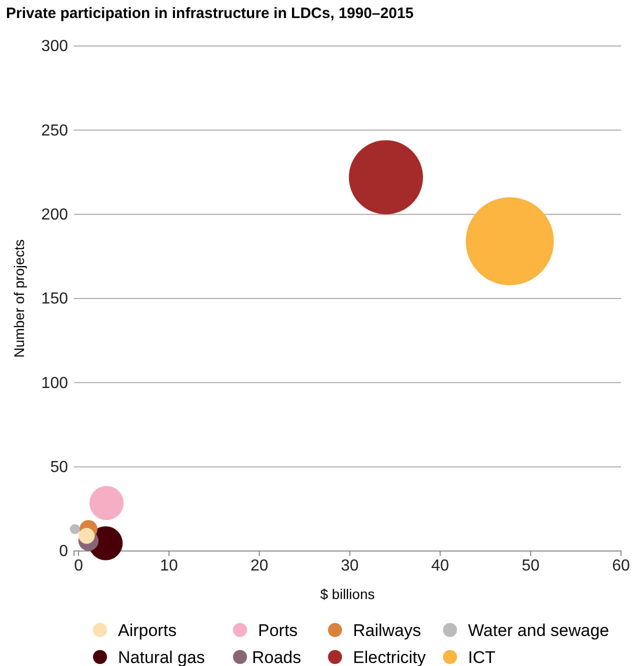 The height and width of the screenshot is (666, 633). What do you see at coordinates (387, 630) in the screenshot?
I see `legend-label: Railways` at bounding box center [387, 630].